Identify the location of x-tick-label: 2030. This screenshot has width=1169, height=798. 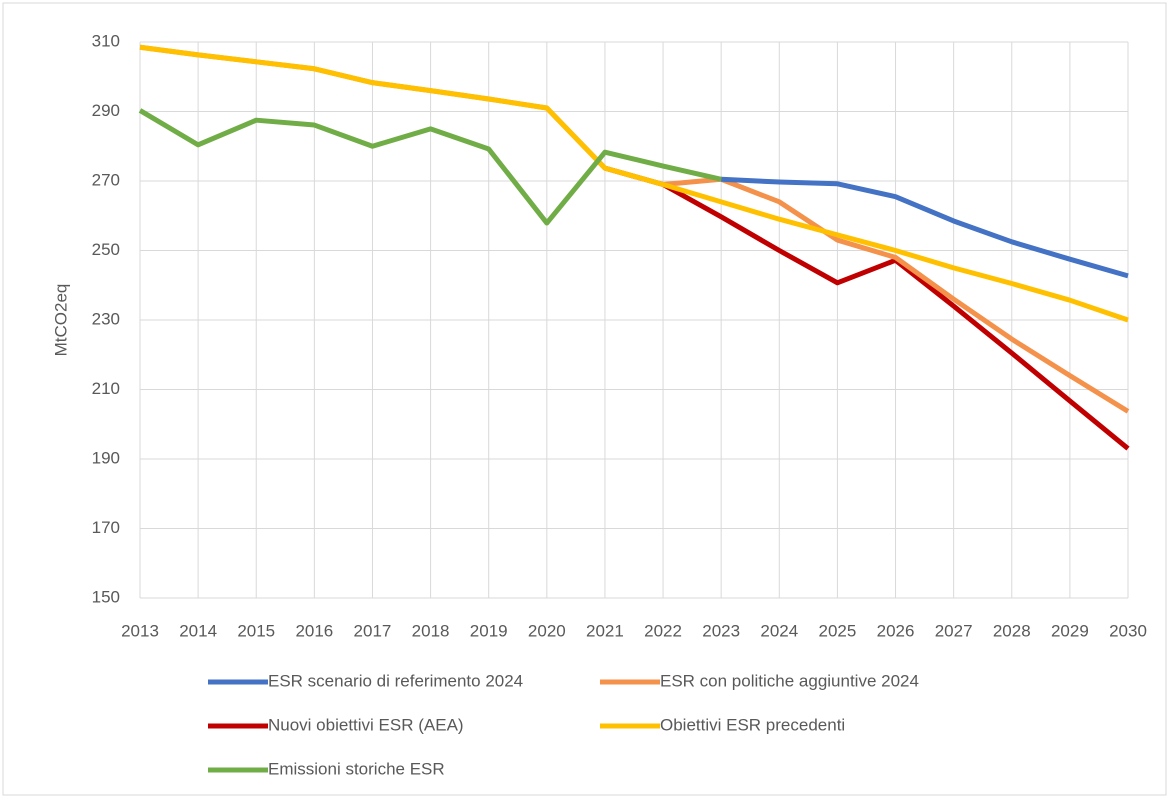
(1128, 630).